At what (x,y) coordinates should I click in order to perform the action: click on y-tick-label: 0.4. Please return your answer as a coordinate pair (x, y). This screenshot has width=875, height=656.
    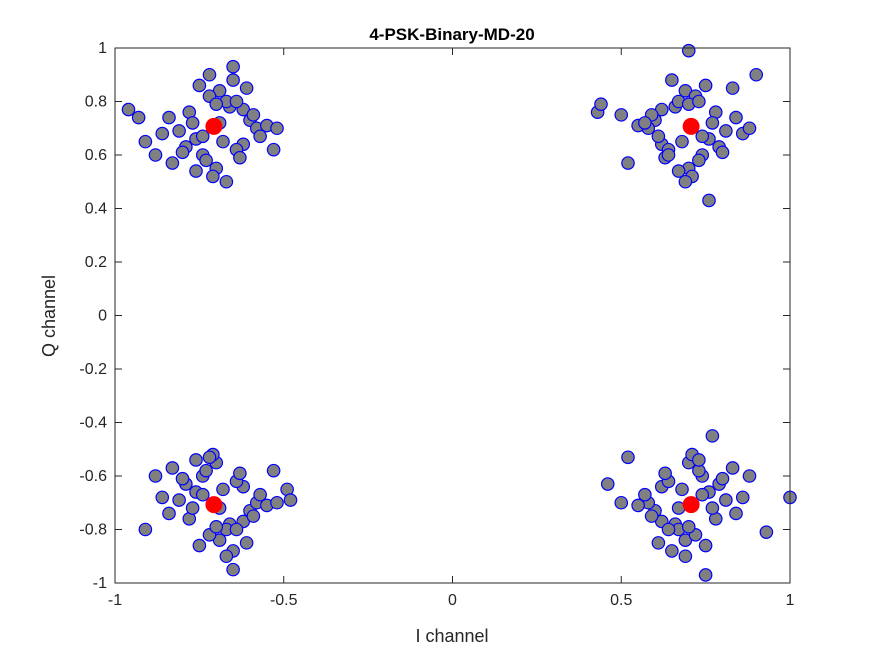
    Looking at the image, I should click on (96, 209).